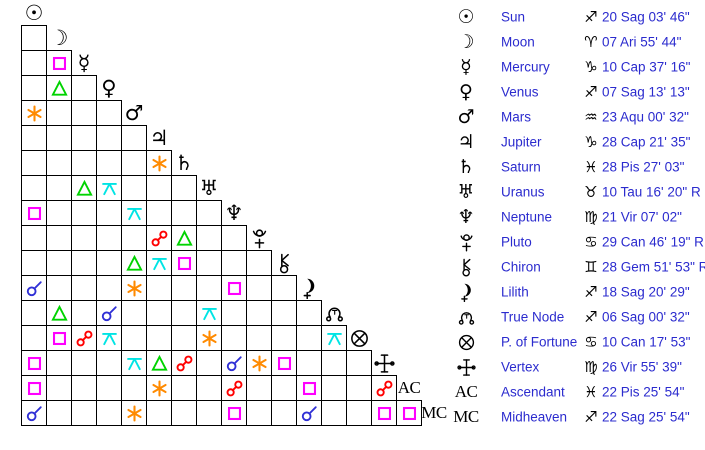 The image size is (705, 450). Describe the element at coordinates (84, 138) in the screenshot. I see `aspect-cell-jupiter-mercury` at that location.